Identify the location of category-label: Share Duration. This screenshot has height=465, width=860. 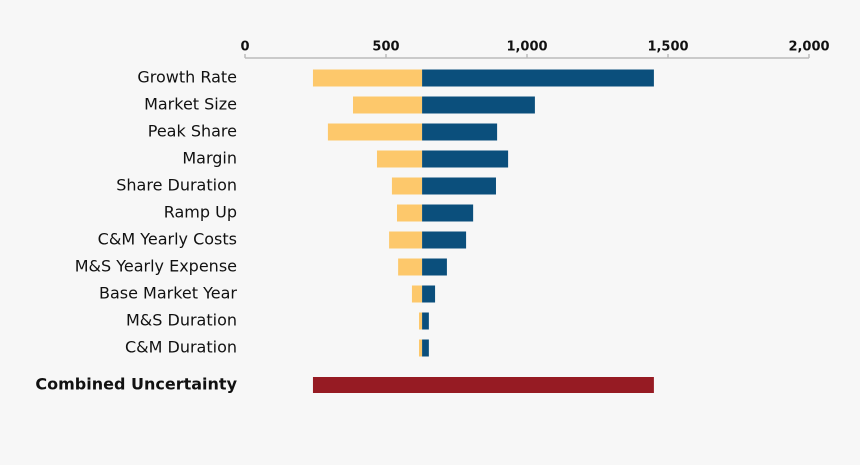
(176, 185).